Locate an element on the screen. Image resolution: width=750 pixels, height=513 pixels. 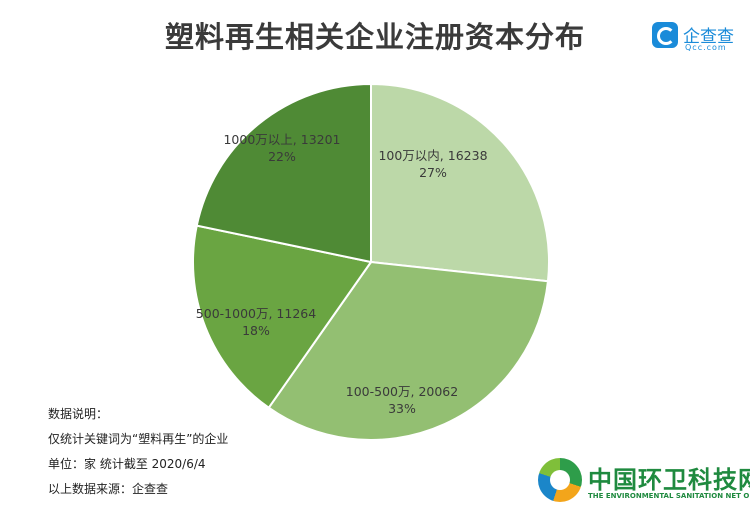
slice-percent: 22% is located at coordinates (282, 156).